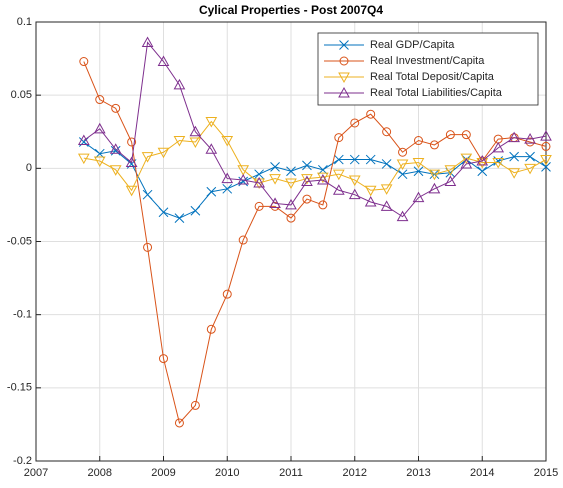 This screenshot has width=563, height=488. What do you see at coordinates (29, 168) in the screenshot?
I see `y-tick-label: 0` at bounding box center [29, 168].